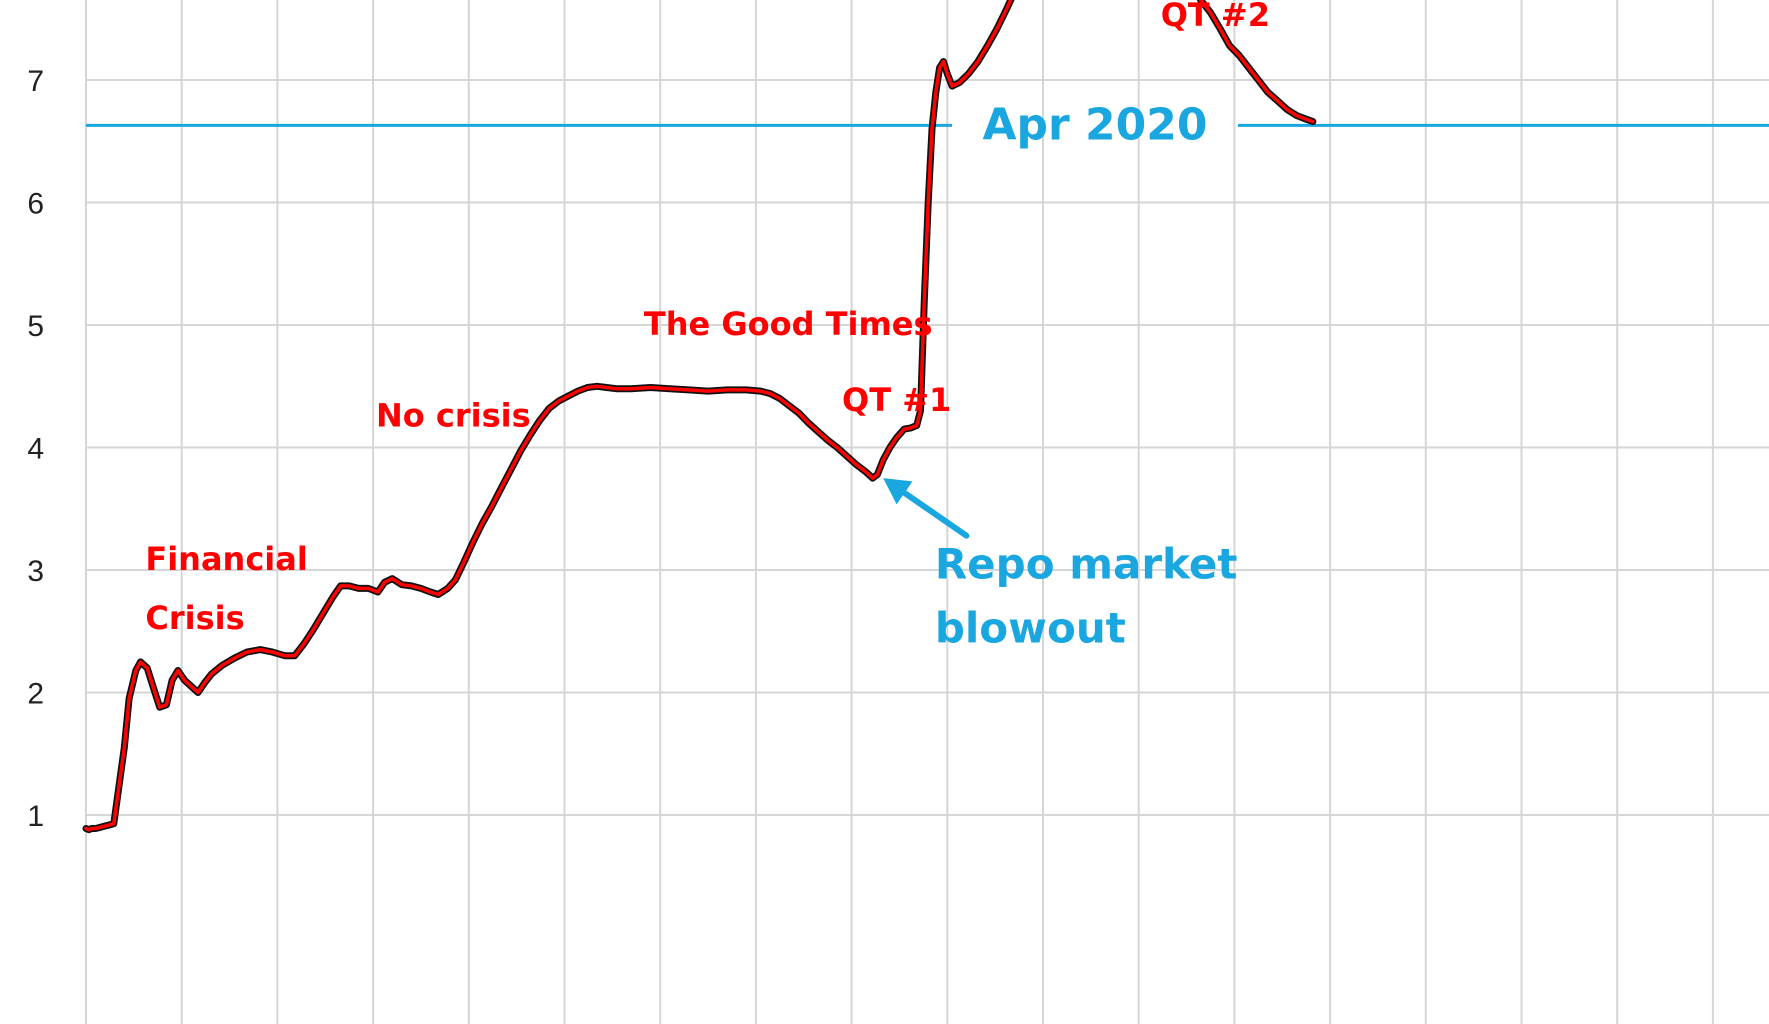 The height and width of the screenshot is (1024, 1769). Describe the element at coordinates (1086, 564) in the screenshot. I see `callout-label: Repo market` at that location.